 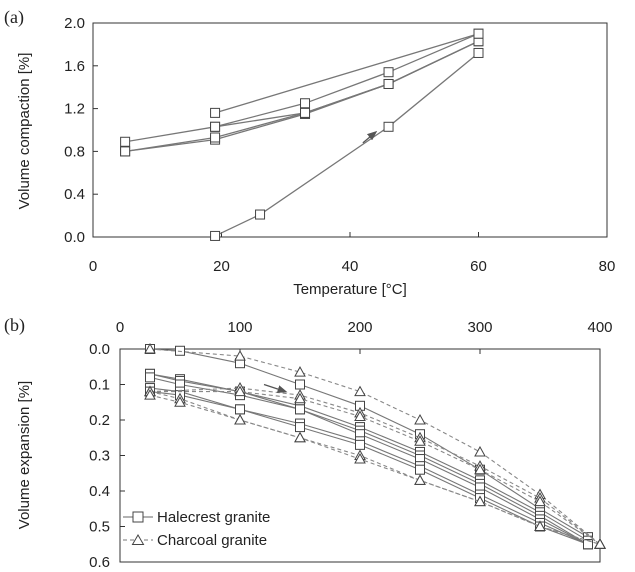 I want to click on panel-a-x-tick-label: 80, so click(x=607, y=266).